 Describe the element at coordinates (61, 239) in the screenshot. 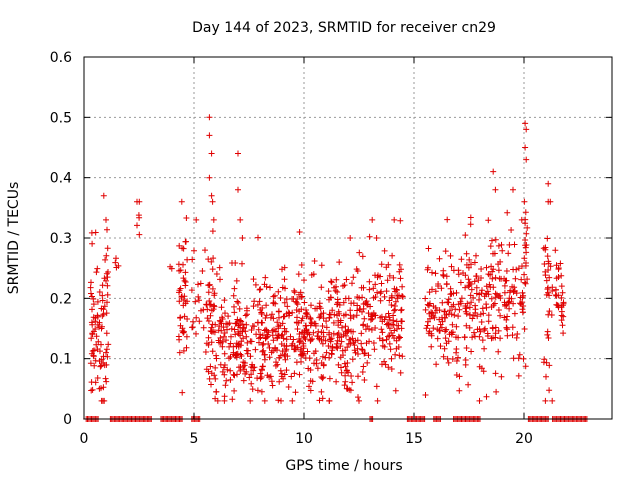

I see `y-tick-label: 0.3` at that location.